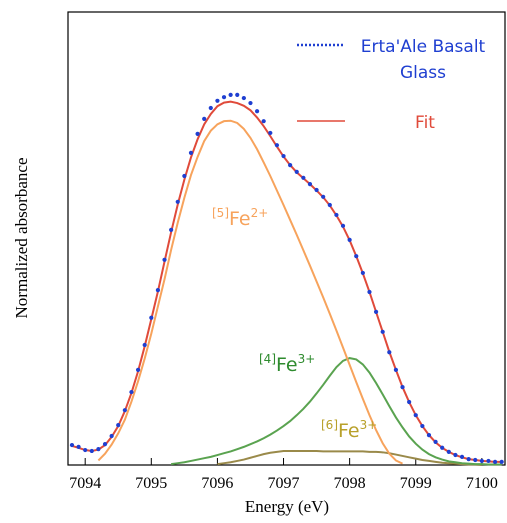  I want to click on x-tick-label: 7096, so click(217, 483).